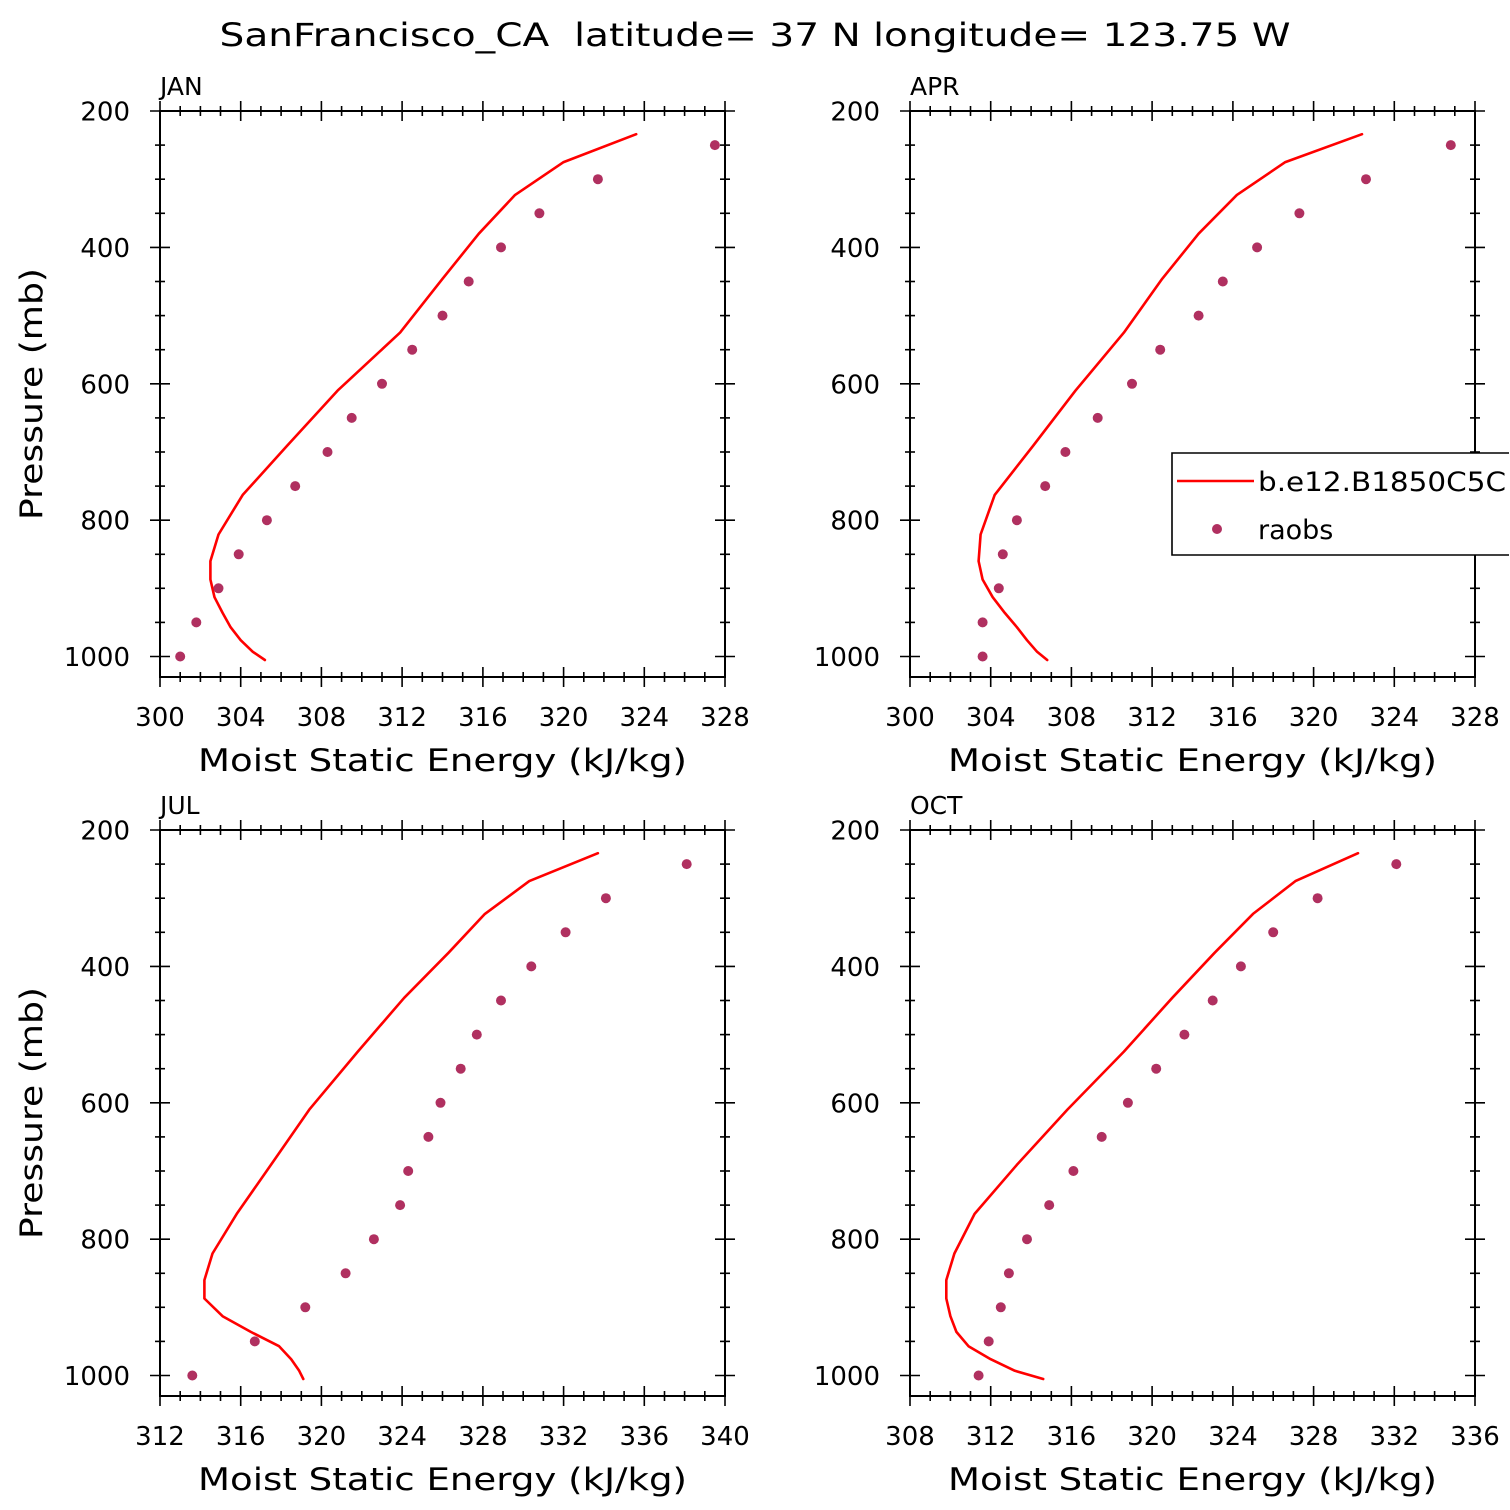  Describe the element at coordinates (160, 718) in the screenshot. I see `x-tick-label: 300` at that location.